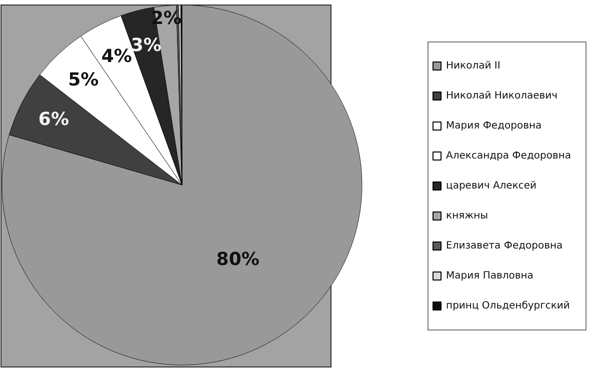 The width and height of the screenshot is (590, 372). What do you see at coordinates (467, 216) in the screenshot?
I see `legend-label: княжны` at bounding box center [467, 216].